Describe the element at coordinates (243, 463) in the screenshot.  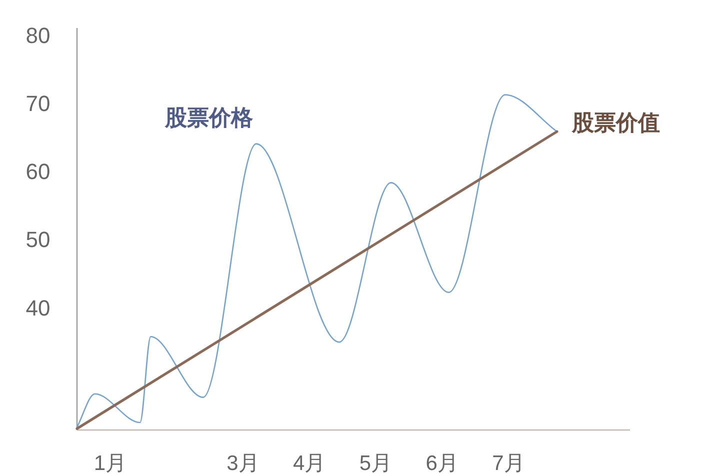
I see `x-tick-label: 3月` at that location.